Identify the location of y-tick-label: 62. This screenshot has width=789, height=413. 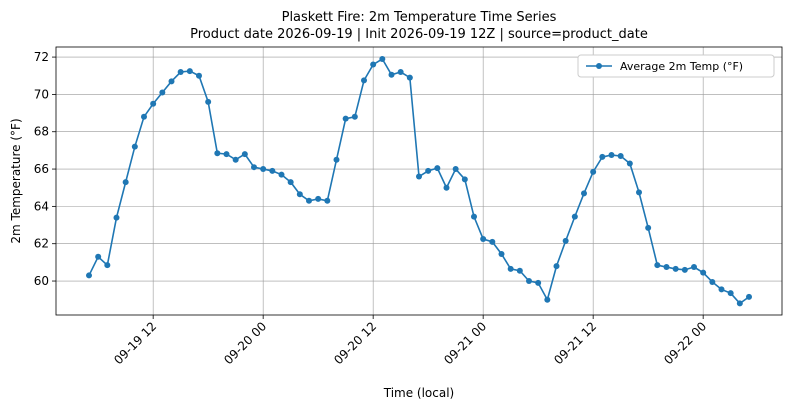
(41, 244).